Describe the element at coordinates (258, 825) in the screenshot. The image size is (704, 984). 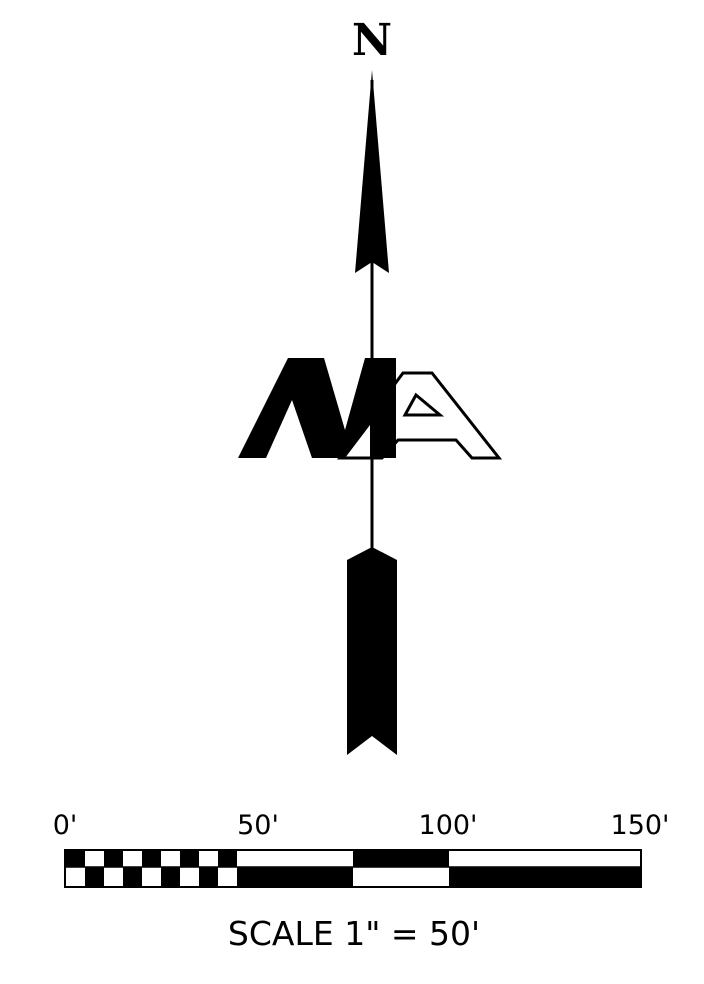
I see `scale-tick-label-50: 50'` at that location.